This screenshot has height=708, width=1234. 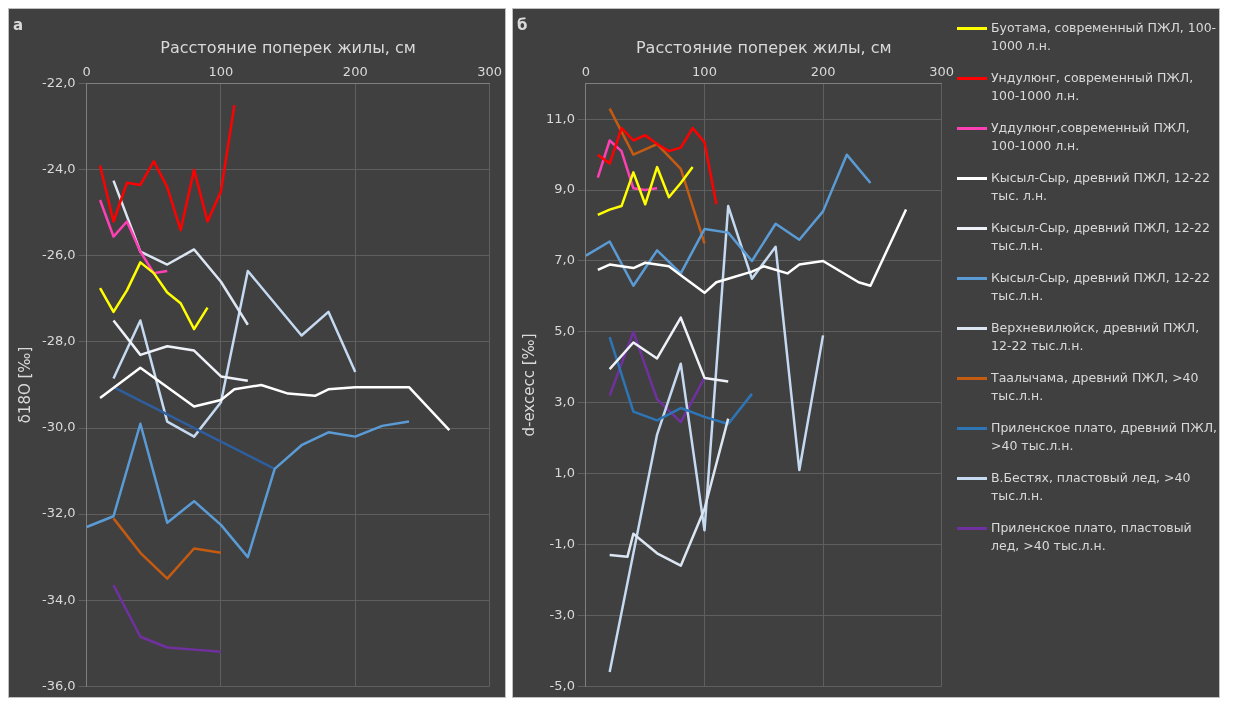 I want to click on y-tick-label: -24,0, so click(x=59, y=169).